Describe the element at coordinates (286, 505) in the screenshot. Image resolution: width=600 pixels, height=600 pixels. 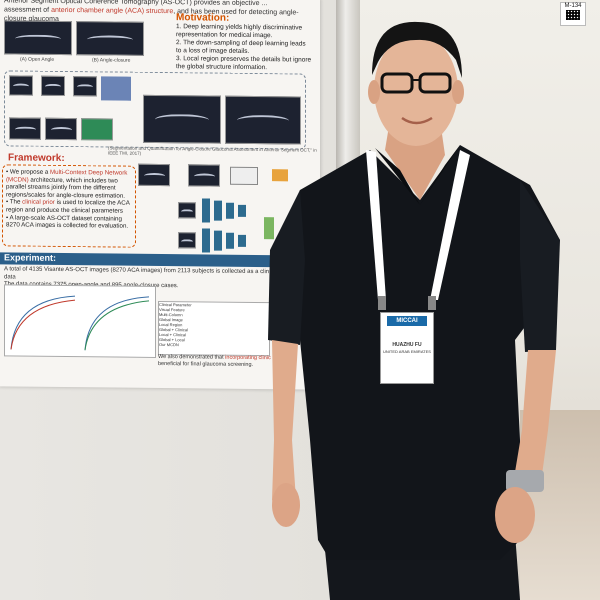
I see `left-hand` at that location.